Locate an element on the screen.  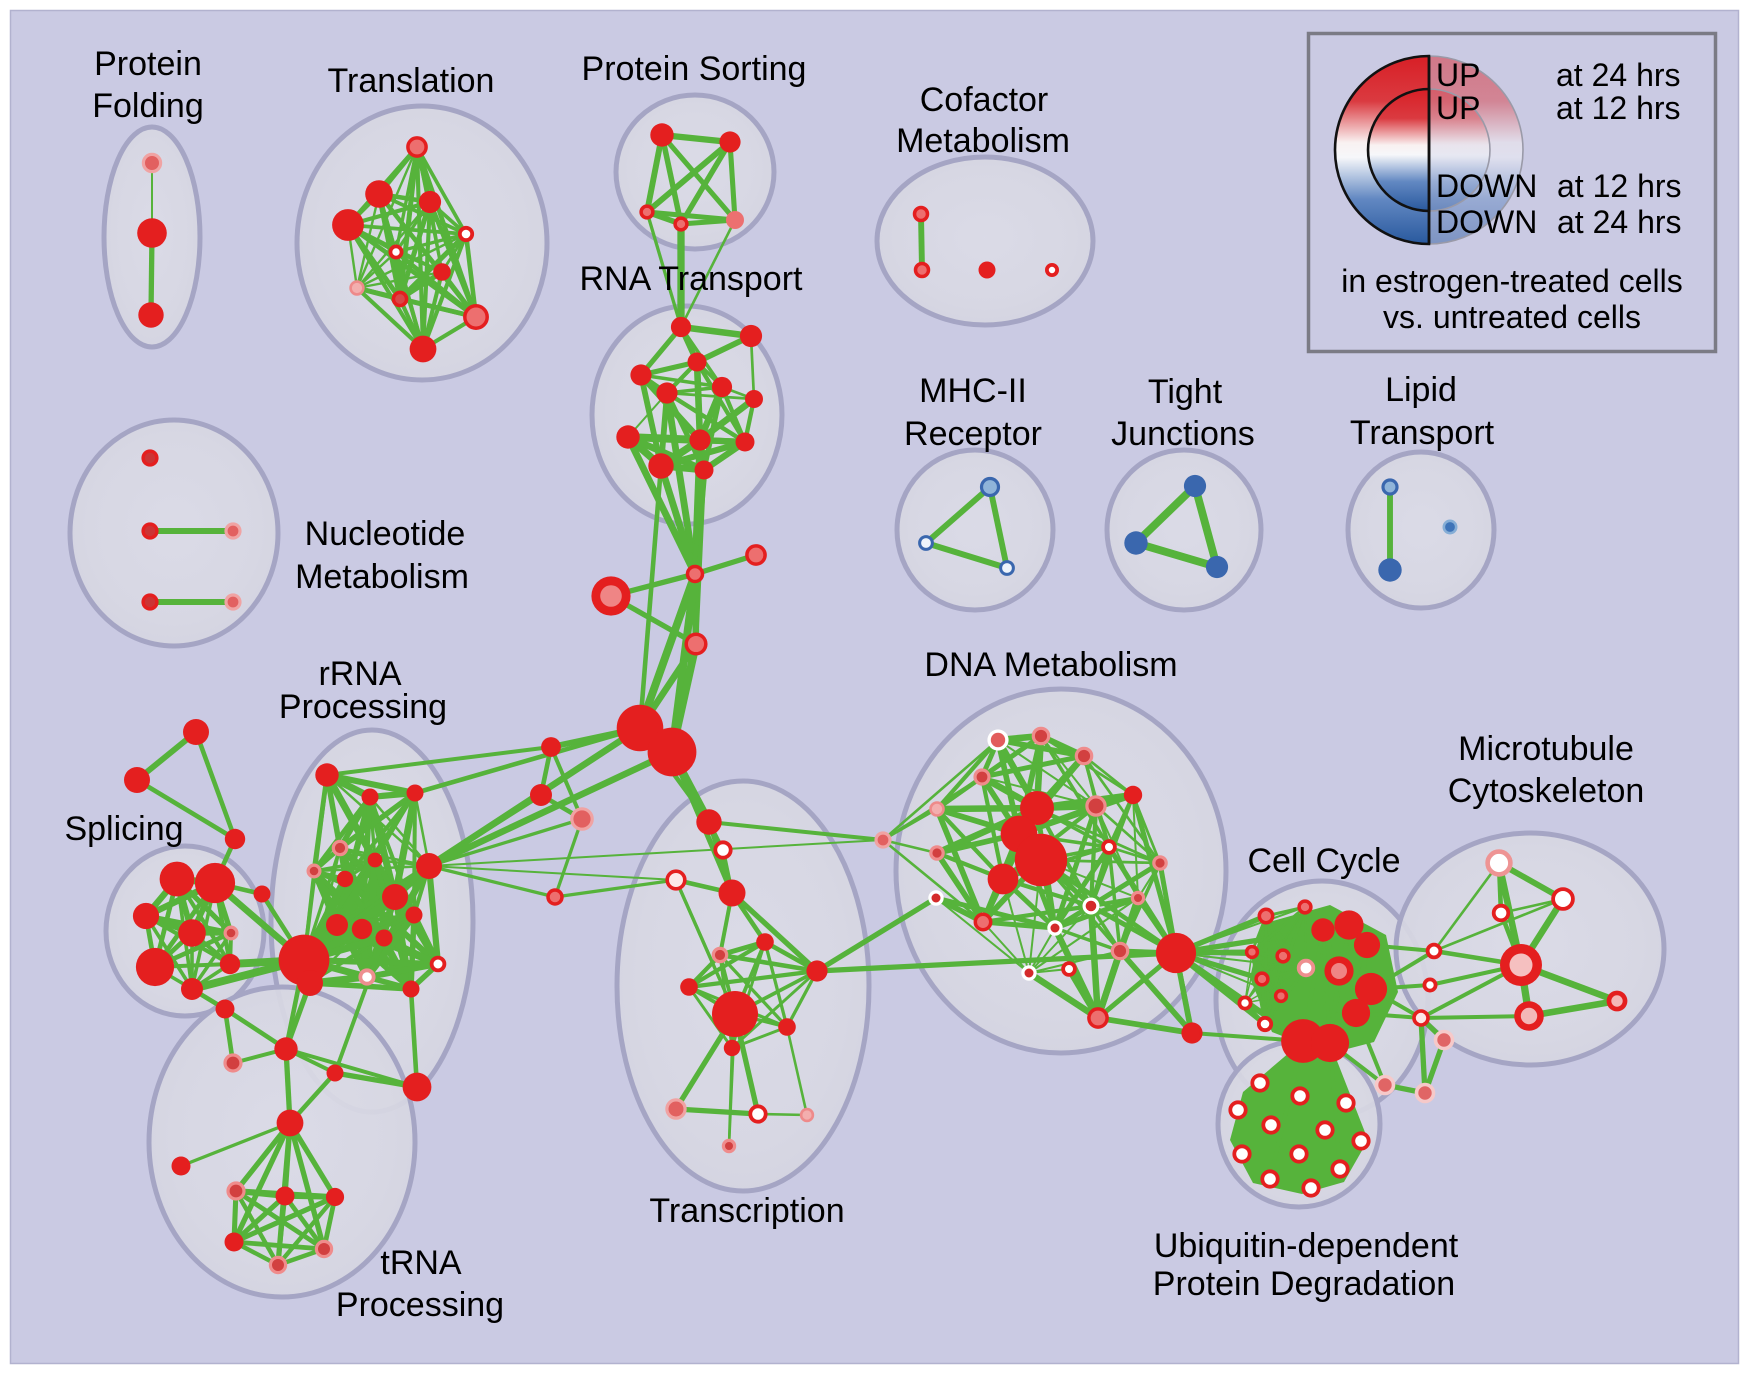
svg-text: Nucleotide is located at coordinates (385, 534).